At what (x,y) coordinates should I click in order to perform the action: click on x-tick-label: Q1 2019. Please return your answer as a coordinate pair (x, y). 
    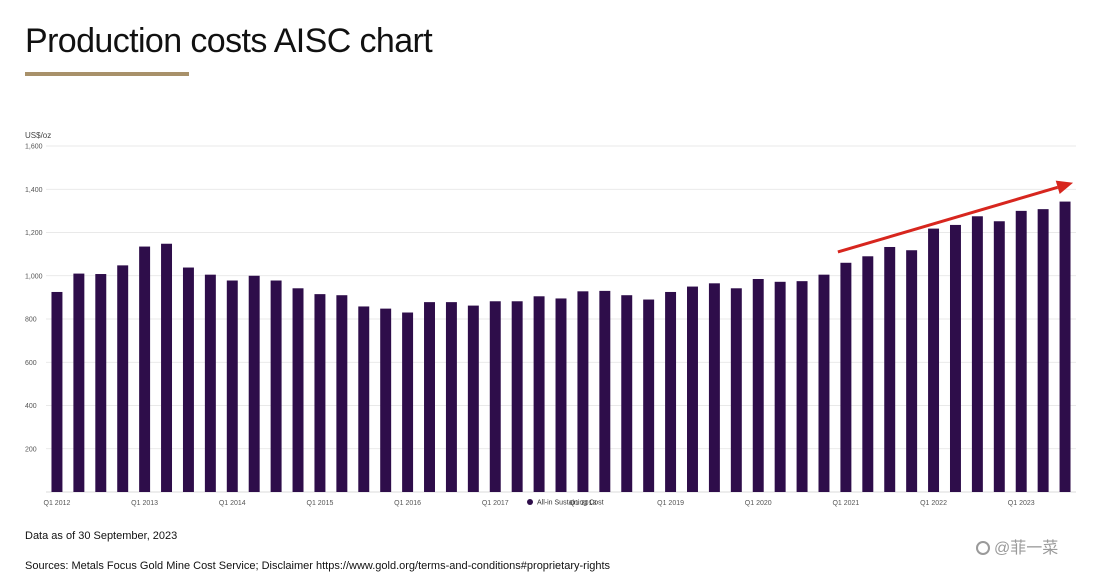
    Looking at the image, I should click on (670, 503).